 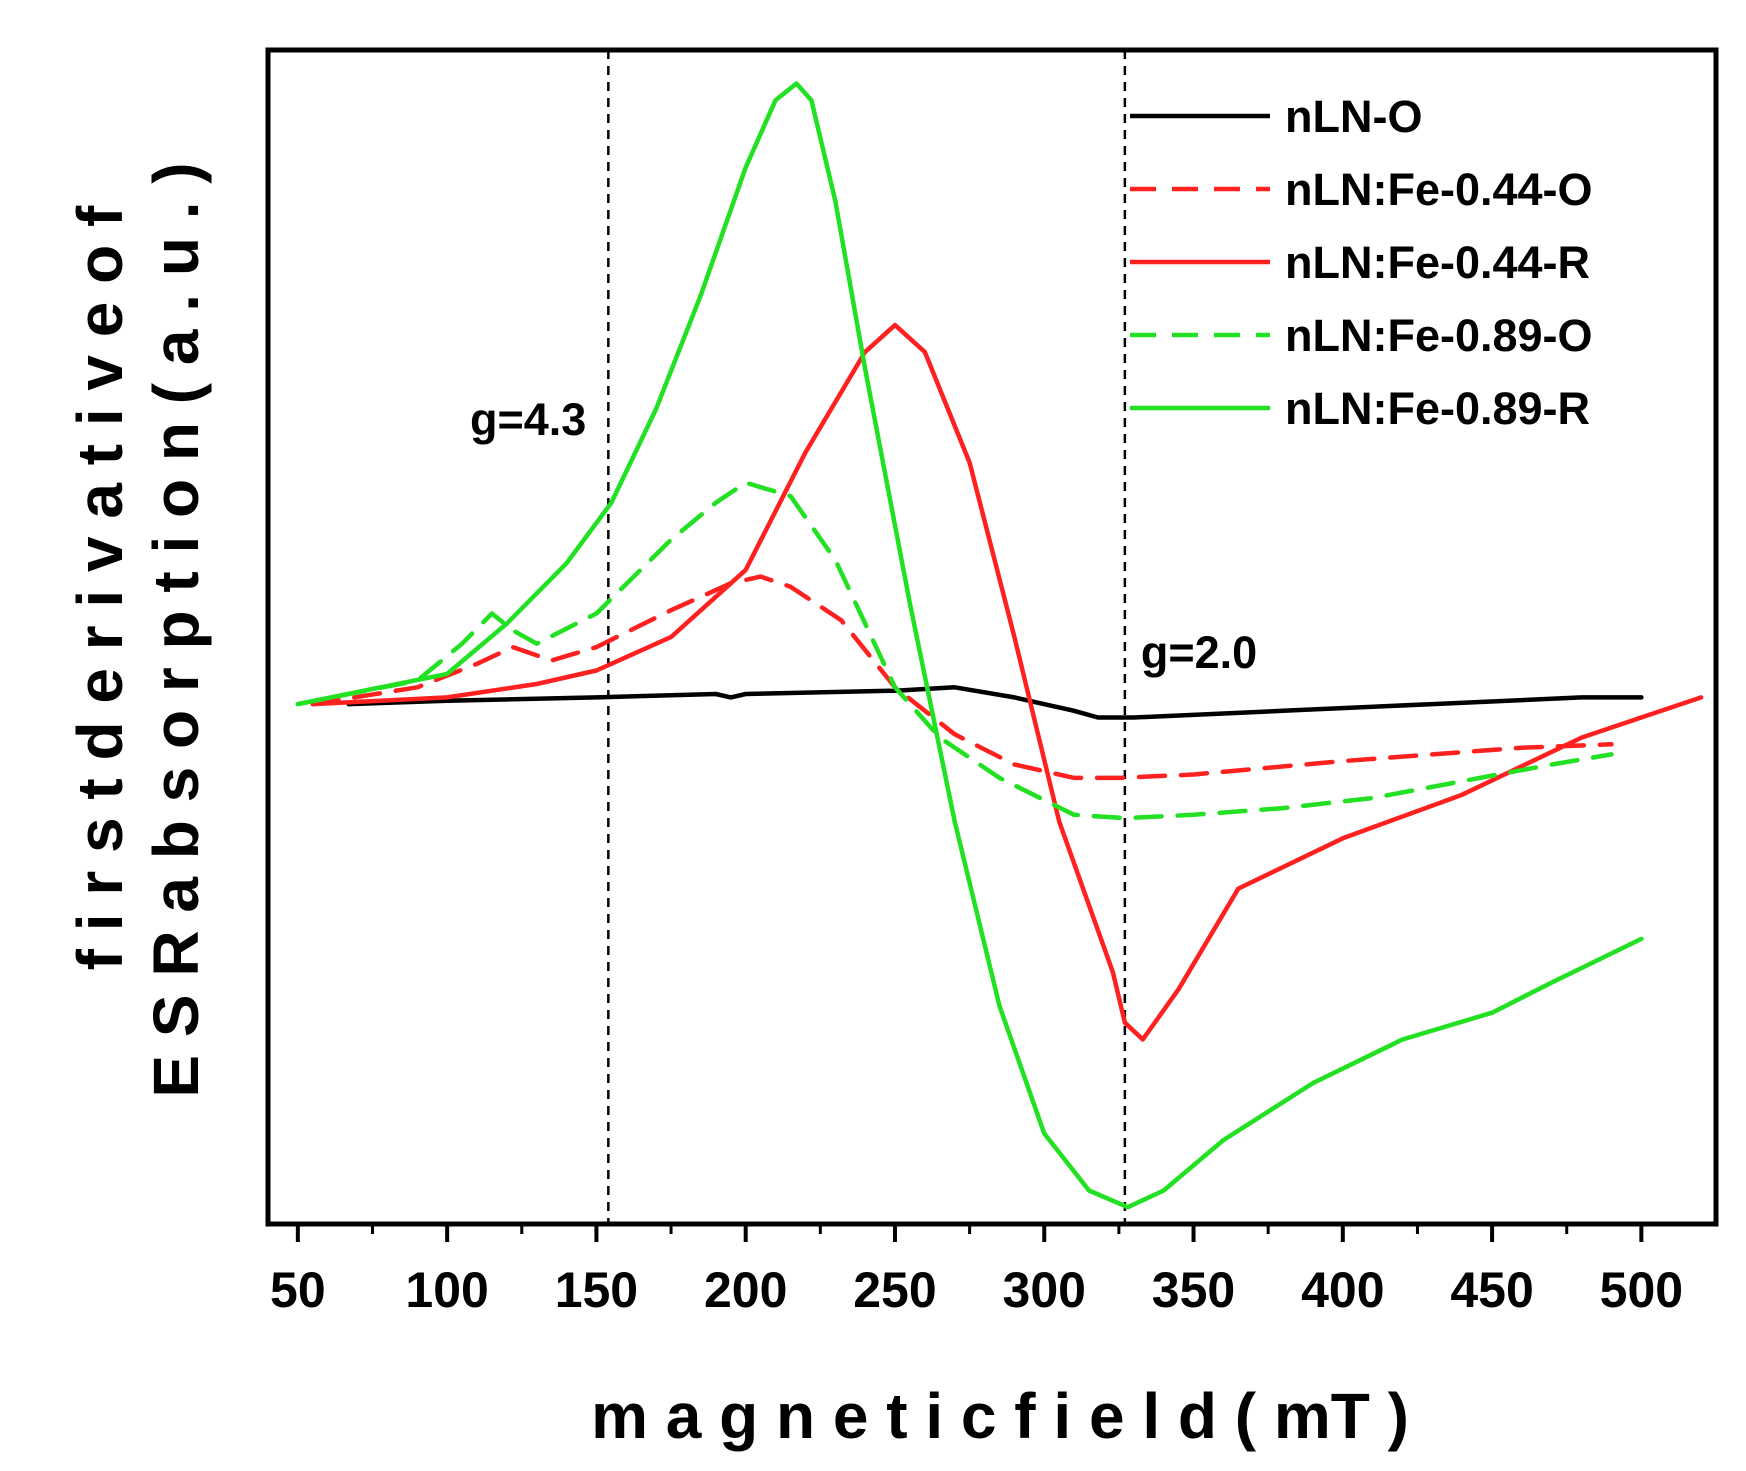 What do you see at coordinates (298, 1290) in the screenshot?
I see `x-tick-label-50: 50` at bounding box center [298, 1290].